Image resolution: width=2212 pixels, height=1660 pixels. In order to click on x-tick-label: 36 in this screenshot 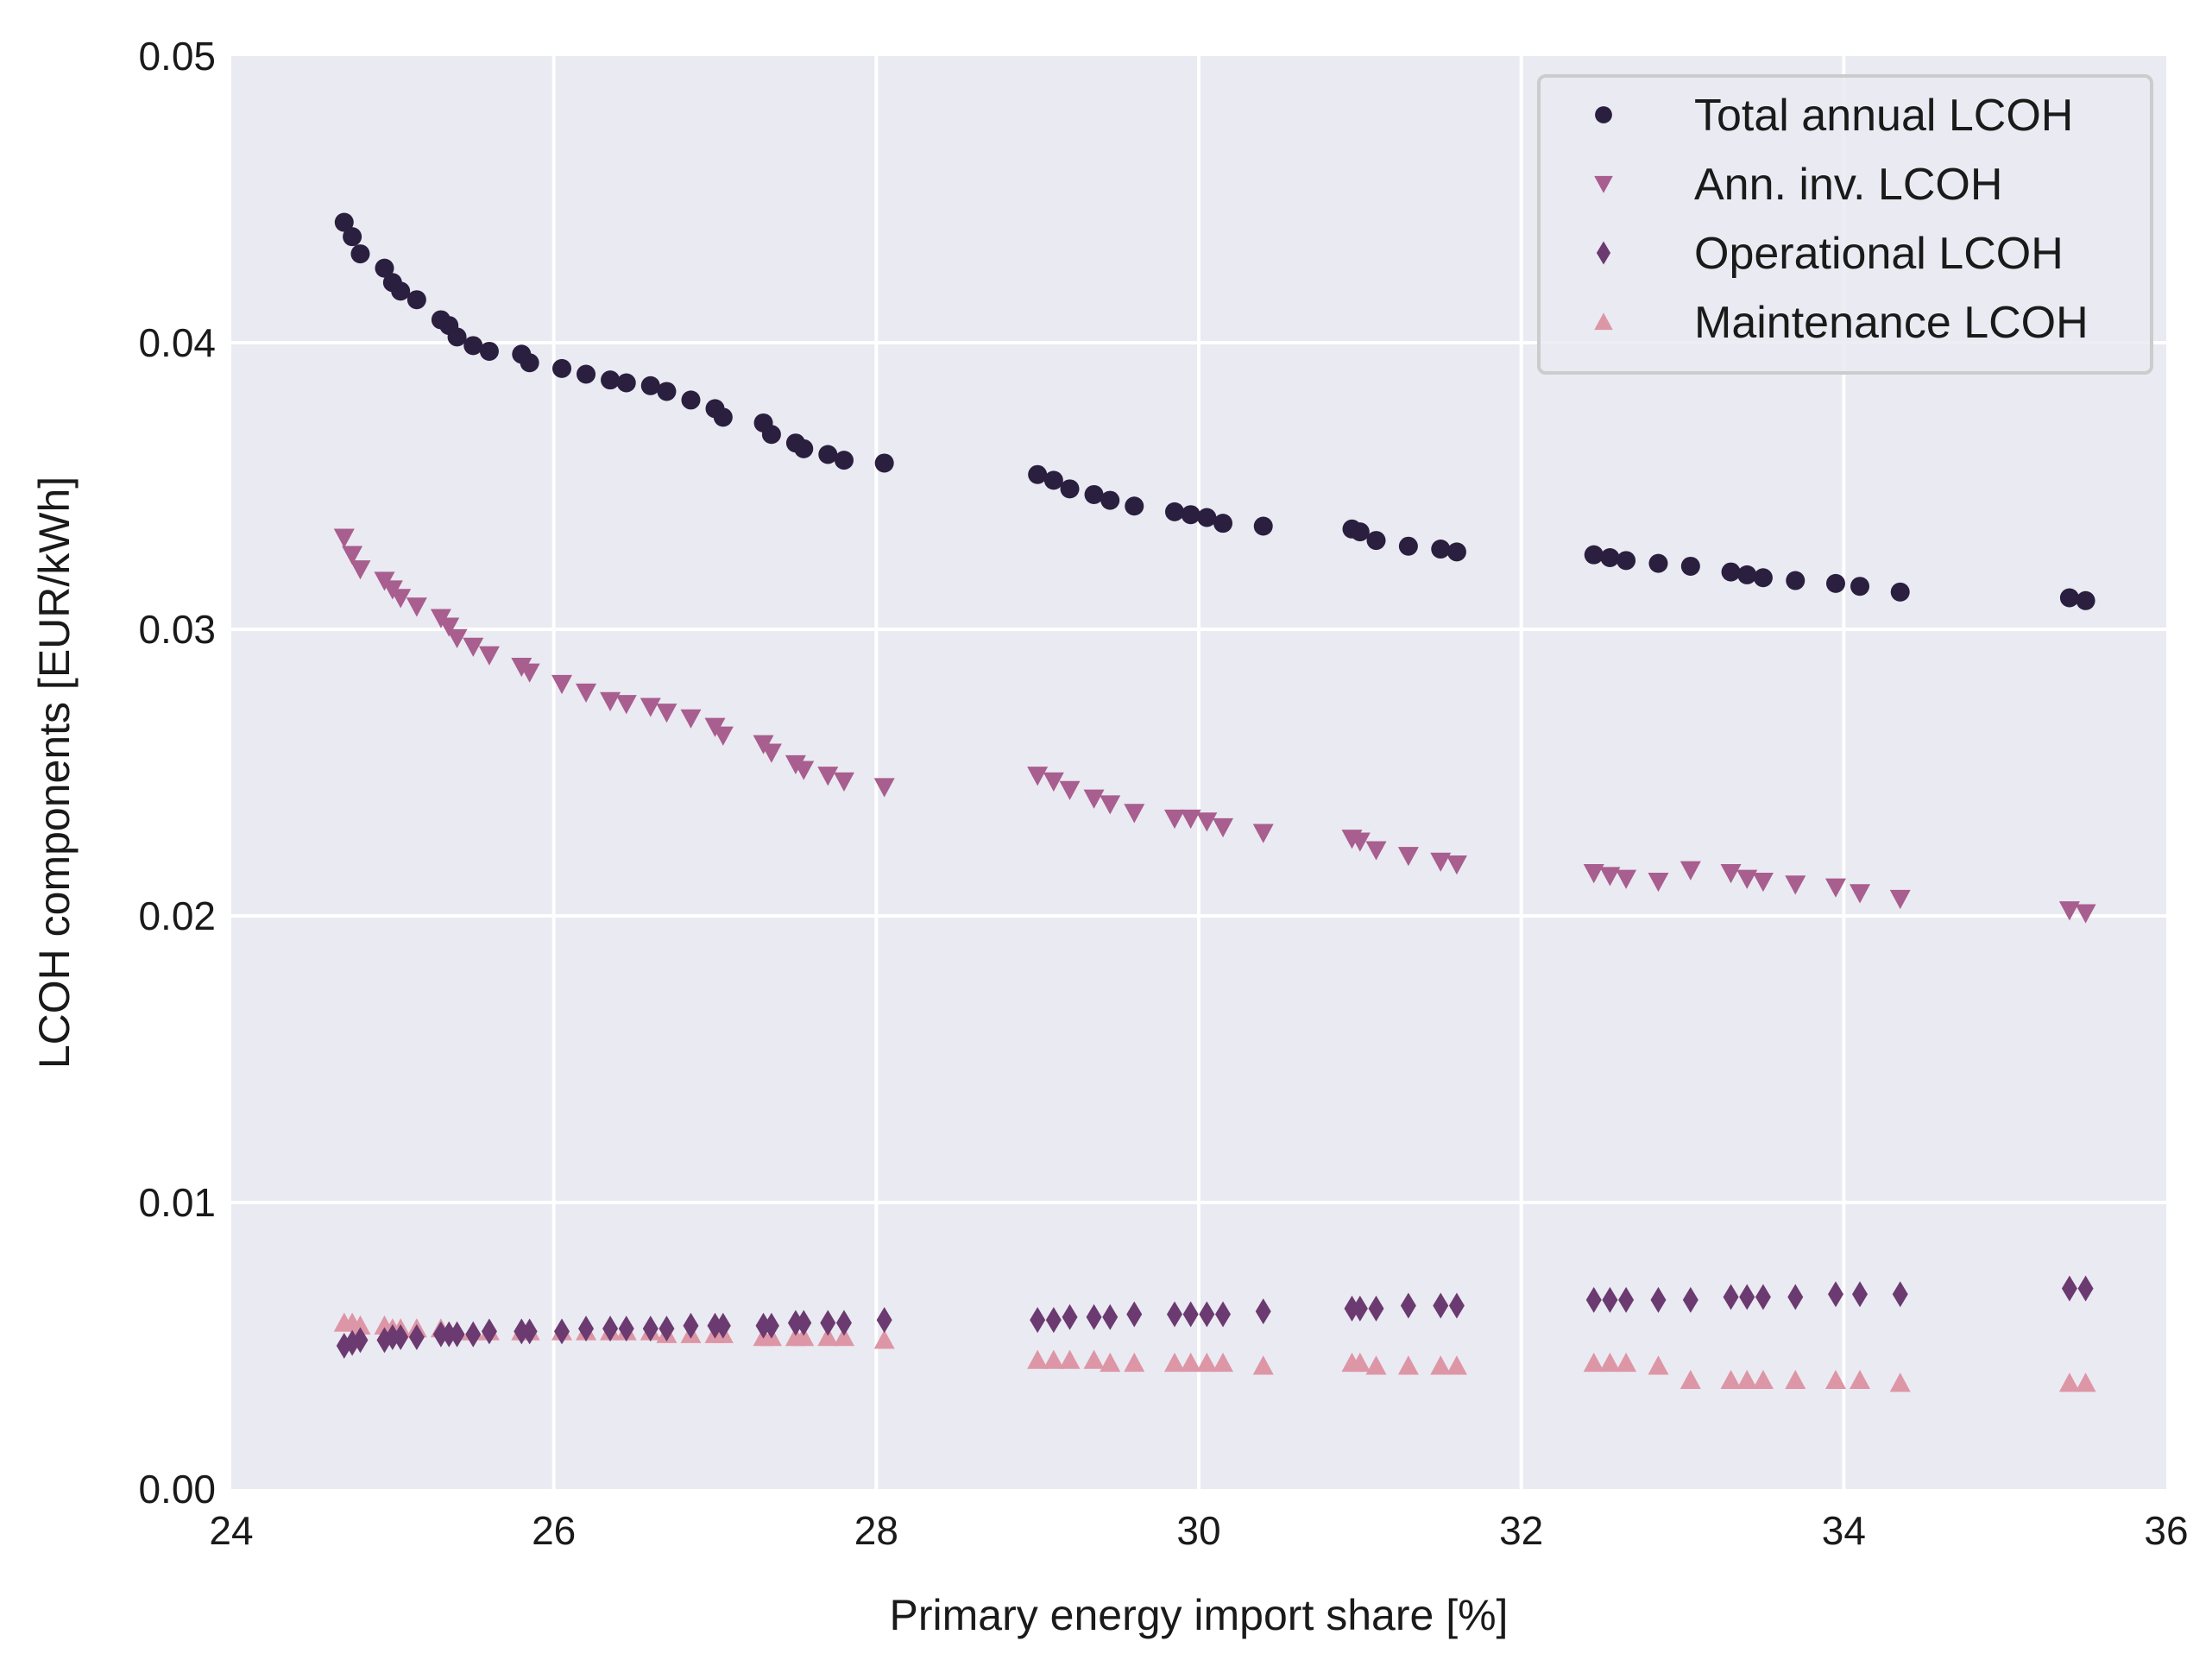, I will do `click(2166, 1531)`.